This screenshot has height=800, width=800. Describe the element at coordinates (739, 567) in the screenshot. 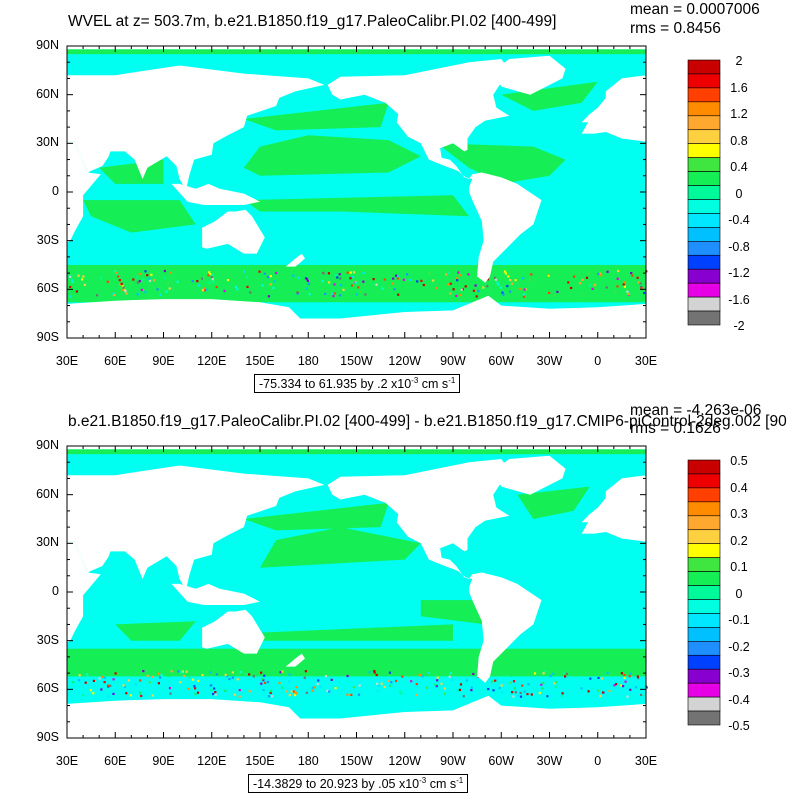

I see `colorbar-label: 0.1` at that location.